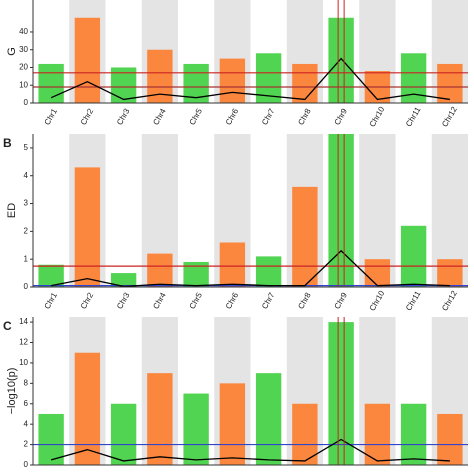  What do you see at coordinates (7, 143) in the screenshot?
I see `panel-letter: B` at bounding box center [7, 143].